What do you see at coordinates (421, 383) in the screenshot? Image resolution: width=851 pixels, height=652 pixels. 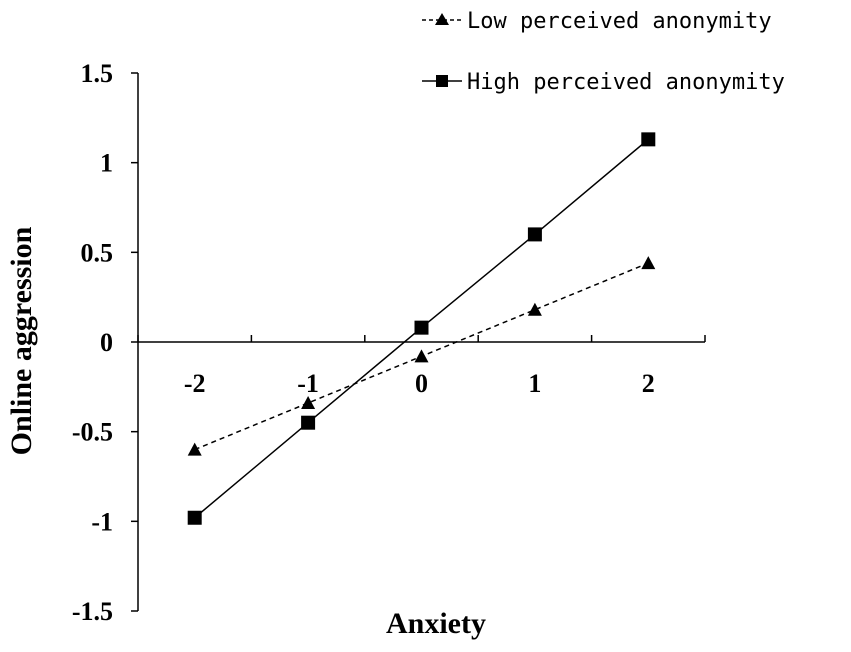 I see `x-tick-label: 0` at bounding box center [421, 383].